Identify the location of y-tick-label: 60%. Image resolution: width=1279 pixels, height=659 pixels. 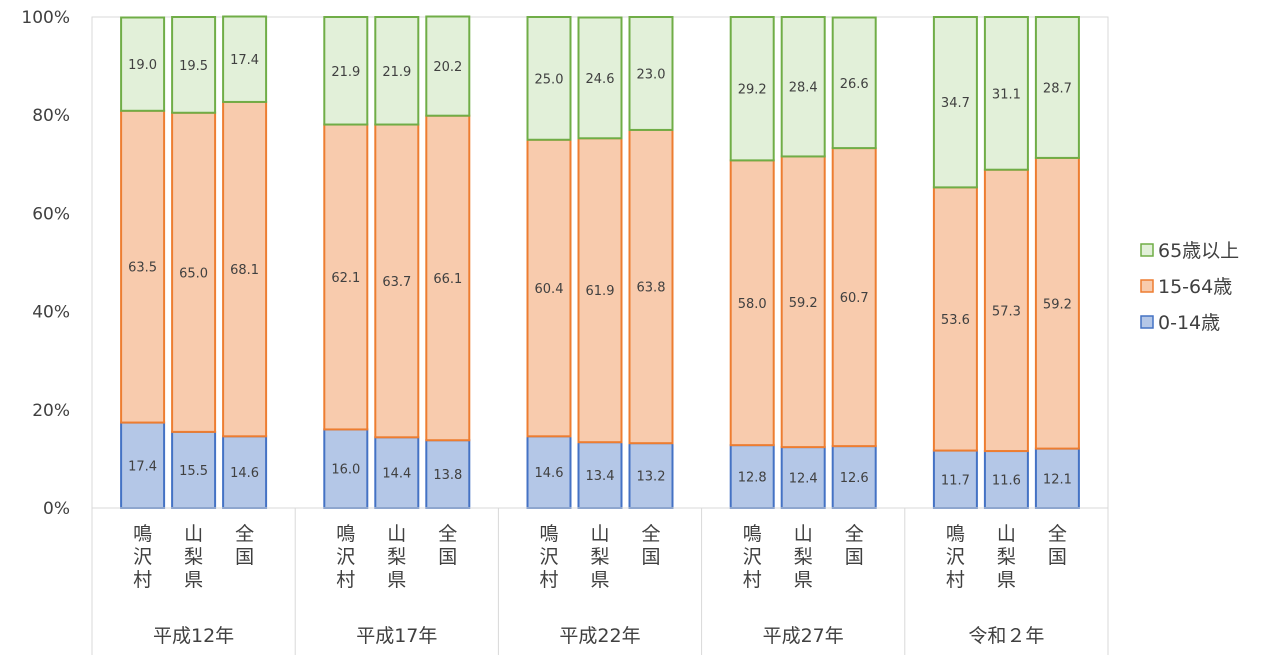
(51, 214).